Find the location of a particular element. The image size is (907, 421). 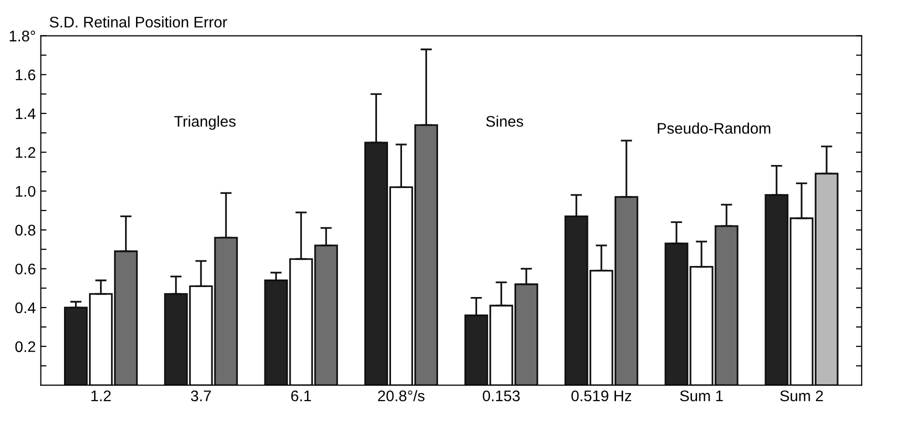

x-tick-label: 0.153 is located at coordinates (501, 396).